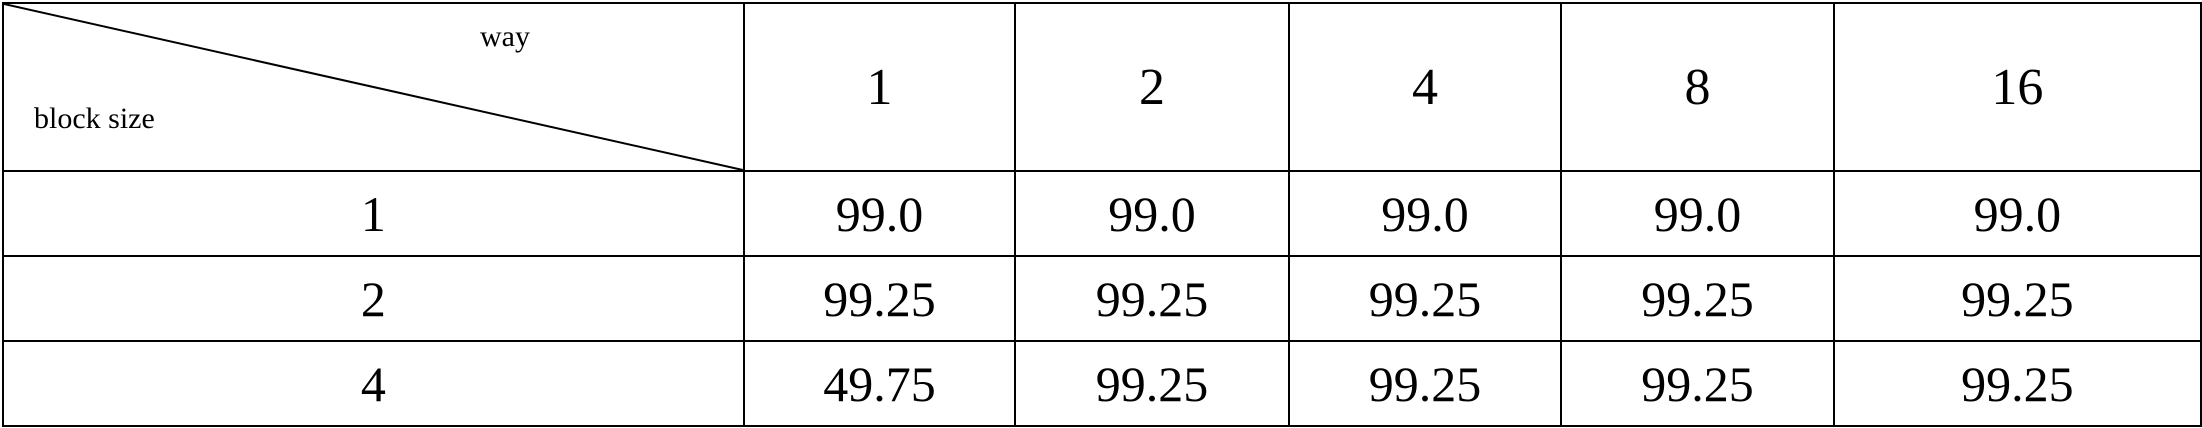 Image resolution: width=2202 pixels, height=428 pixels. What do you see at coordinates (2017, 87) in the screenshot?
I see `column-header: 16` at bounding box center [2017, 87].